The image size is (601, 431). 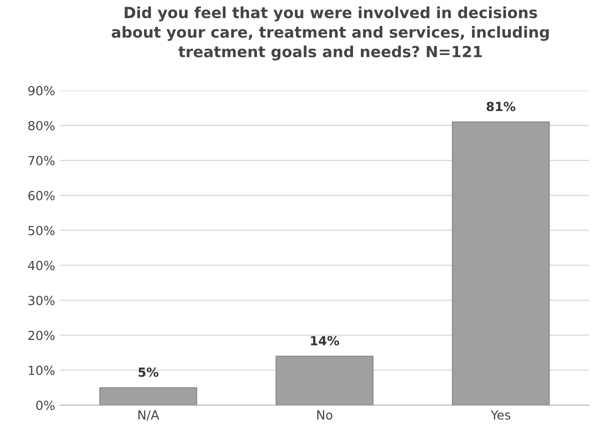 What do you see at coordinates (324, 415) in the screenshot?
I see `x-tick-label: No` at bounding box center [324, 415].